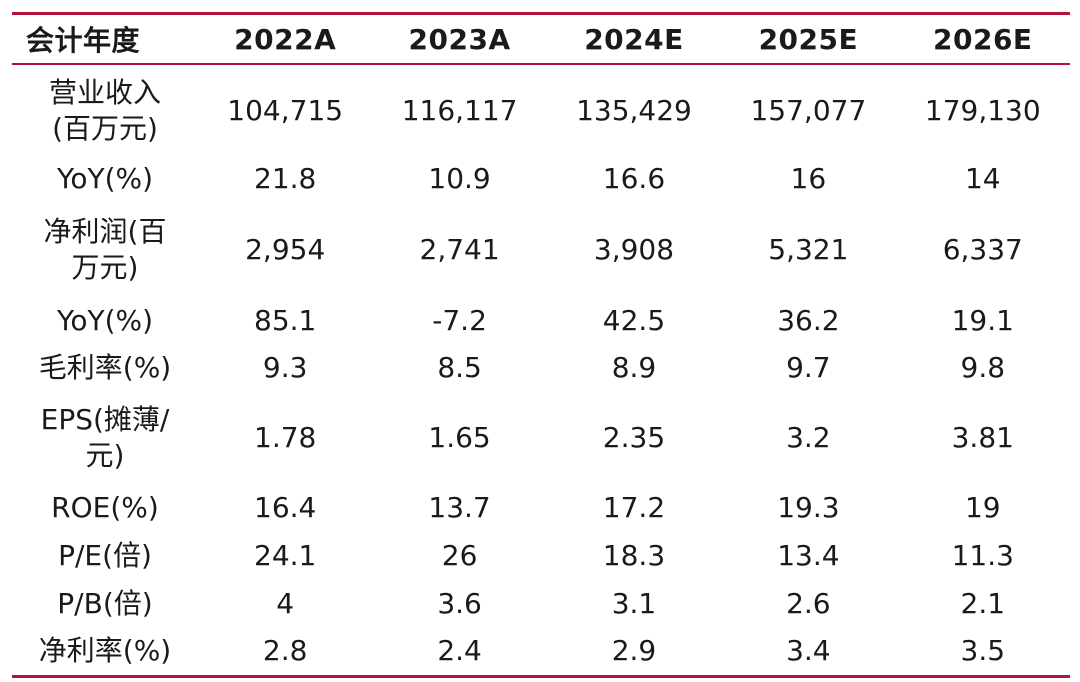  Describe the element at coordinates (982, 38) in the screenshot. I see `header-year-cell: 2026E` at that location.